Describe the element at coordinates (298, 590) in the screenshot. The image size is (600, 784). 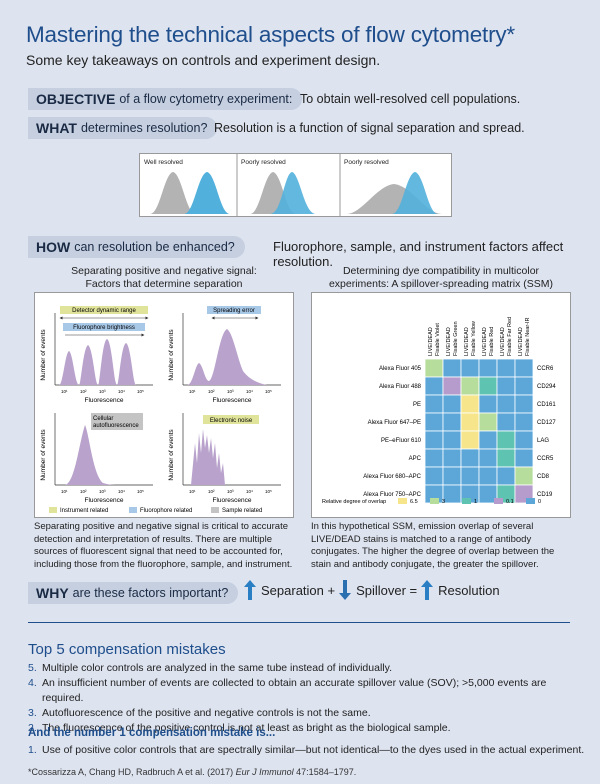
I see `eq-separation: Separation +` at that location.